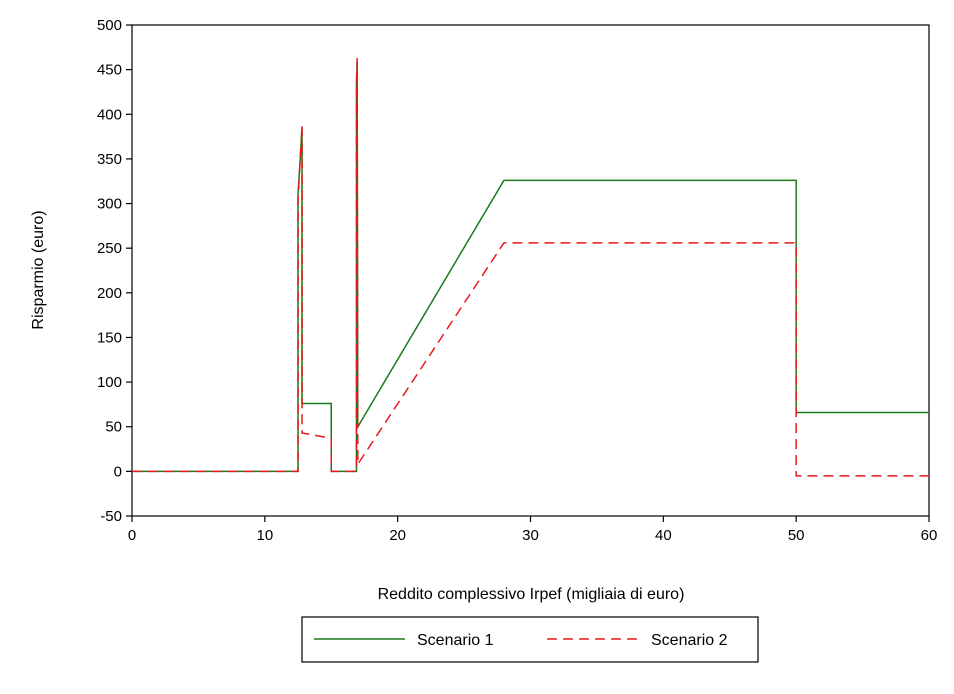  Describe the element at coordinates (132, 535) in the screenshot. I see `x-tick-label: 0` at that location.